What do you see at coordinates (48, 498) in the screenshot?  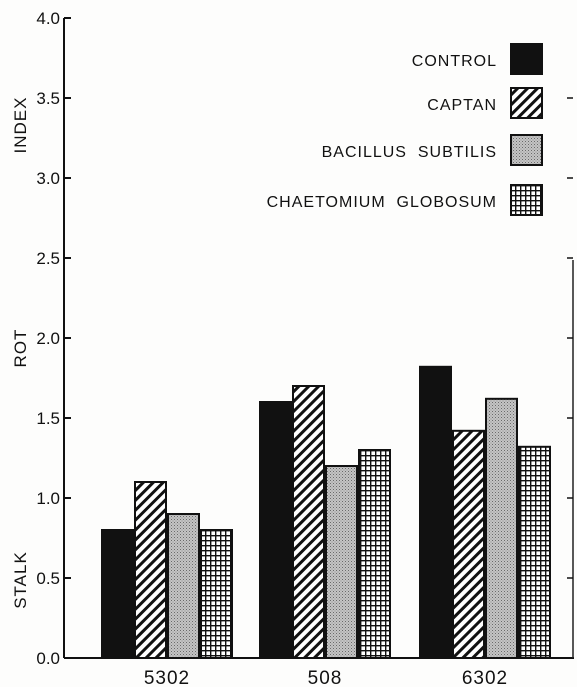 I see `y-tick-label: 1.0` at bounding box center [48, 498].